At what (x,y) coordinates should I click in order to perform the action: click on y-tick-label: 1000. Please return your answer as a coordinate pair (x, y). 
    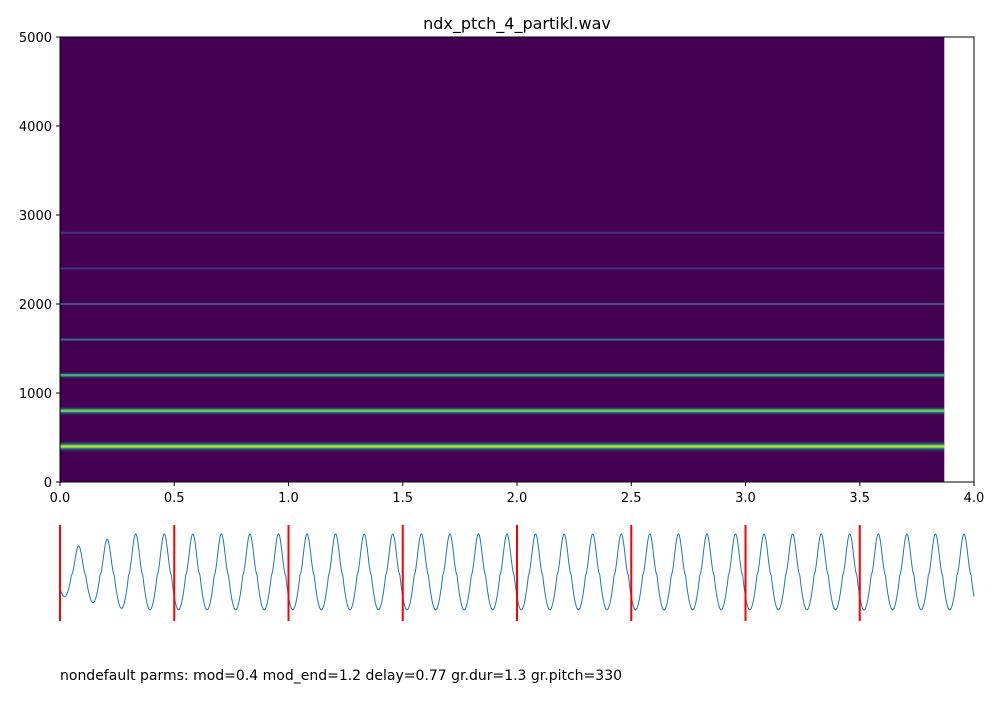
    Looking at the image, I should click on (35, 394).